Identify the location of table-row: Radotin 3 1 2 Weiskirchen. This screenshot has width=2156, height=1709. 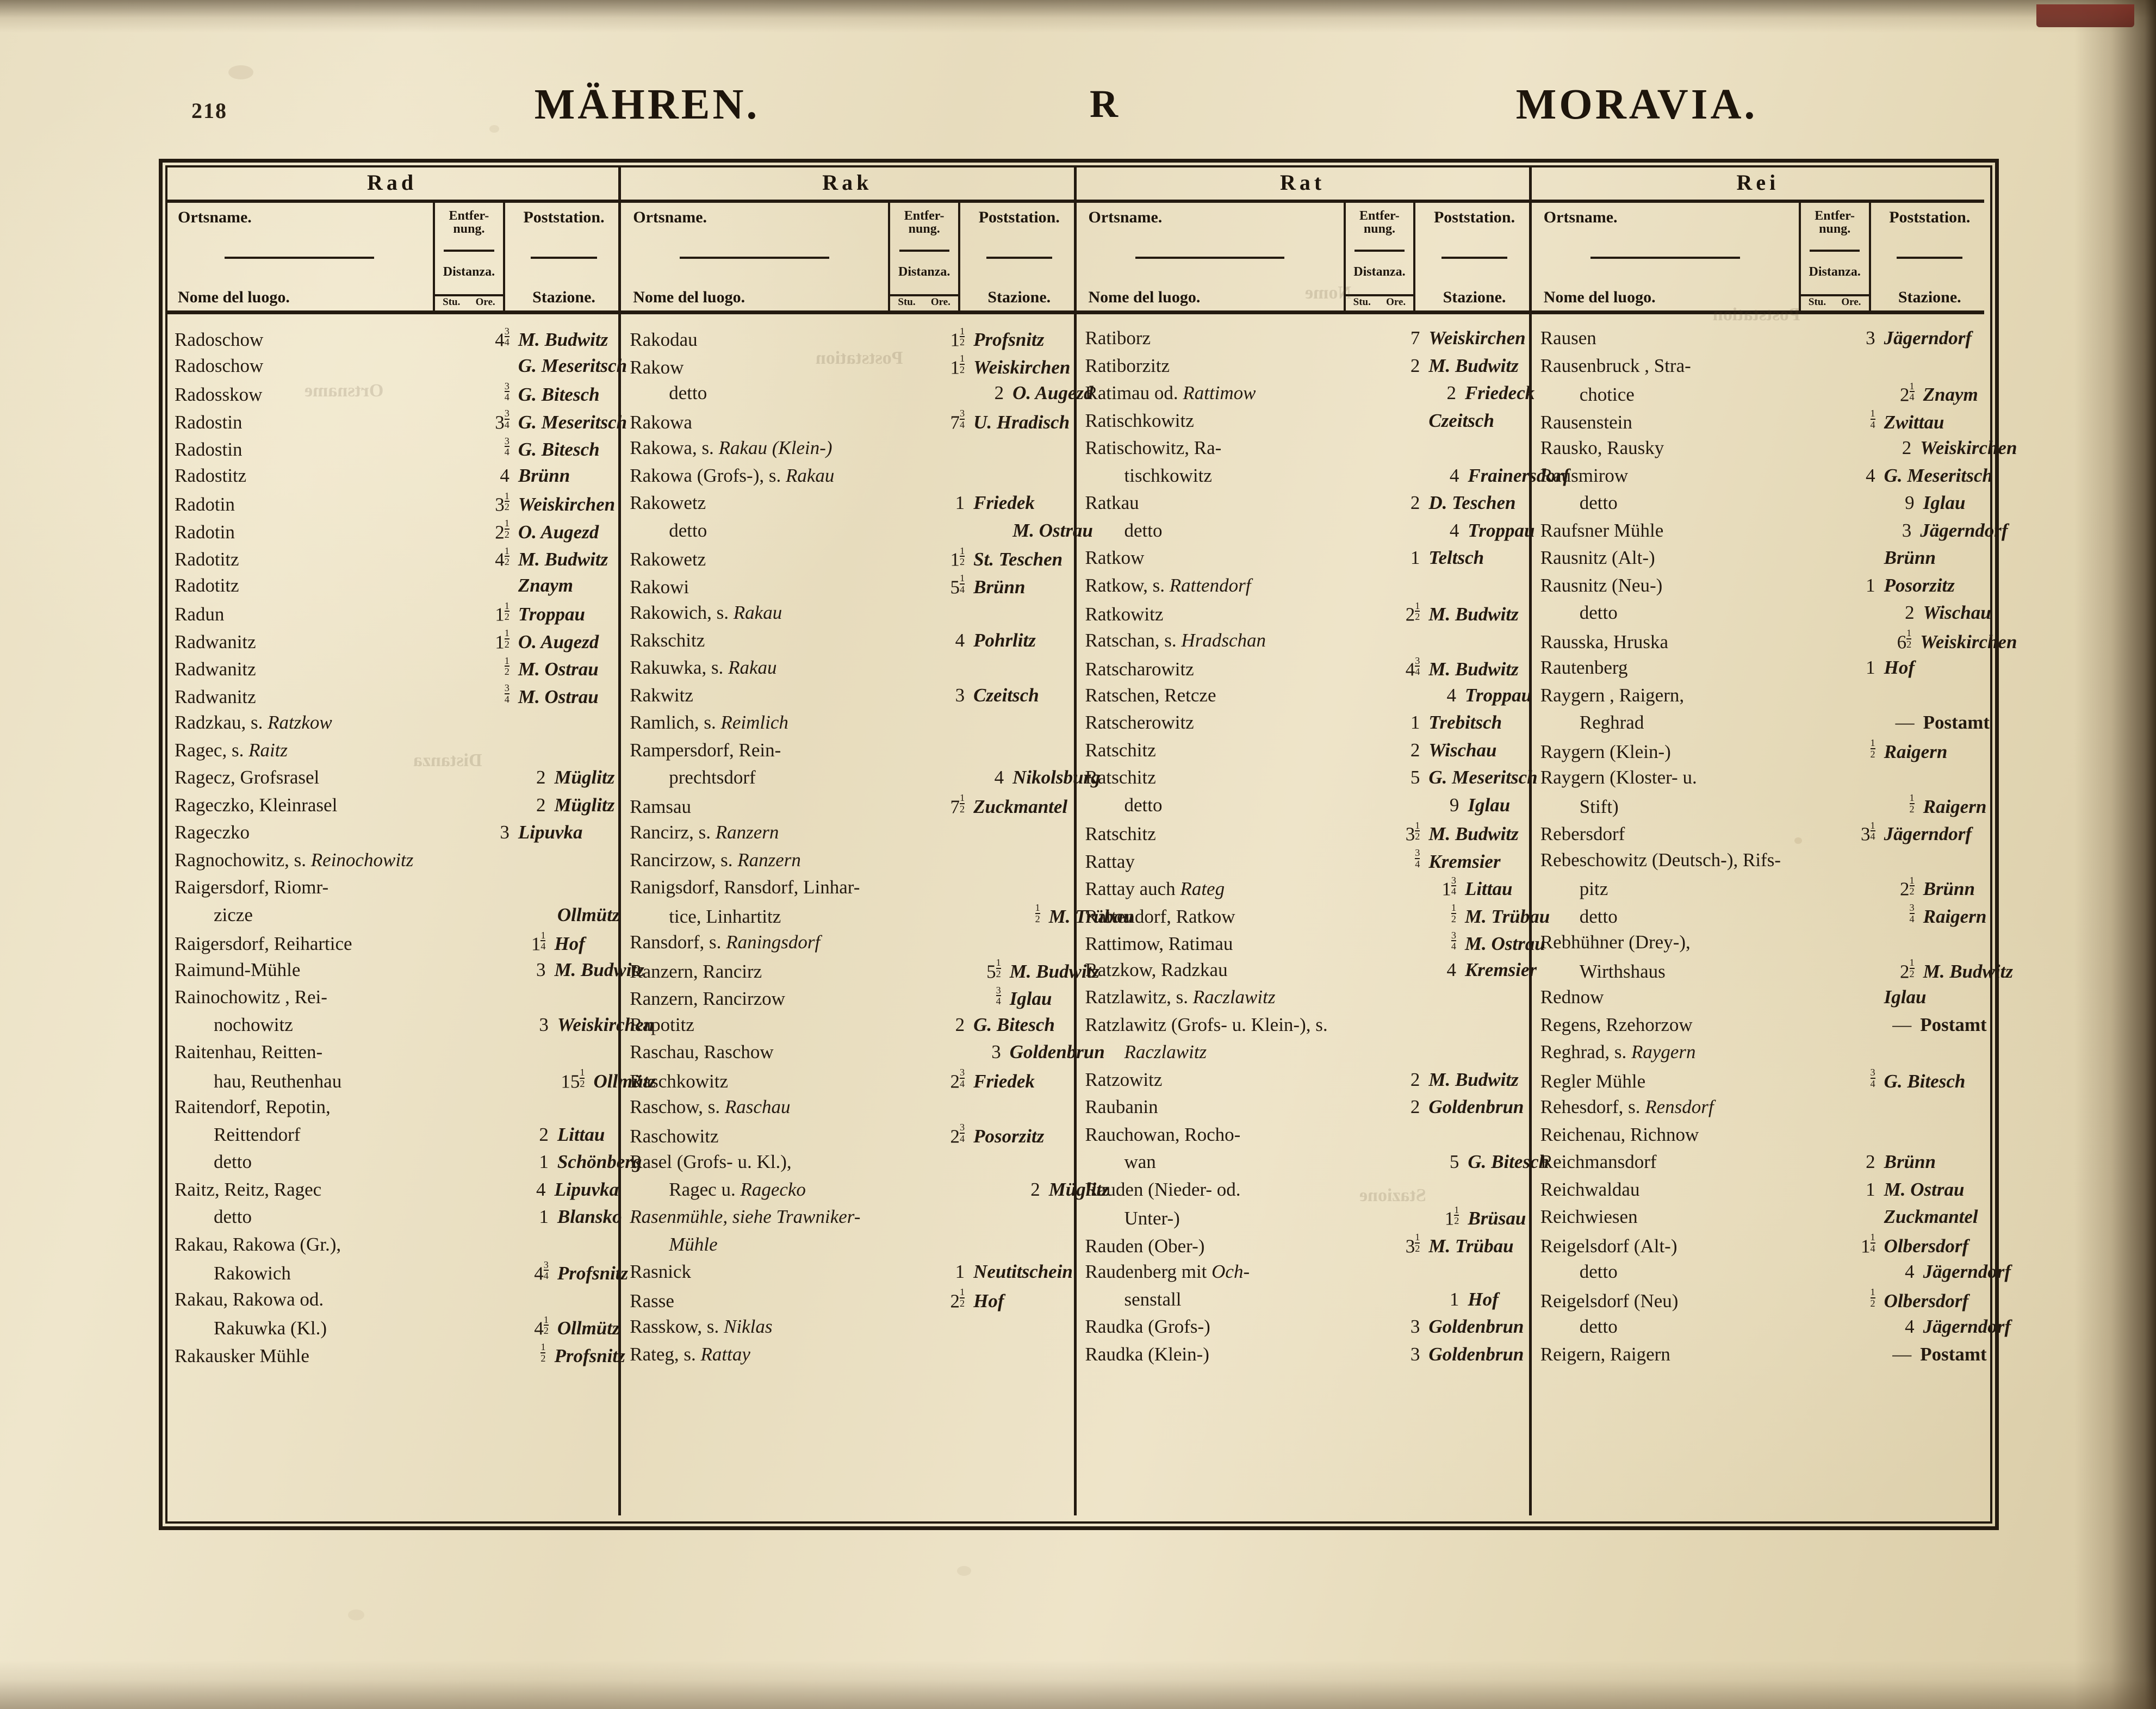
(392, 505).